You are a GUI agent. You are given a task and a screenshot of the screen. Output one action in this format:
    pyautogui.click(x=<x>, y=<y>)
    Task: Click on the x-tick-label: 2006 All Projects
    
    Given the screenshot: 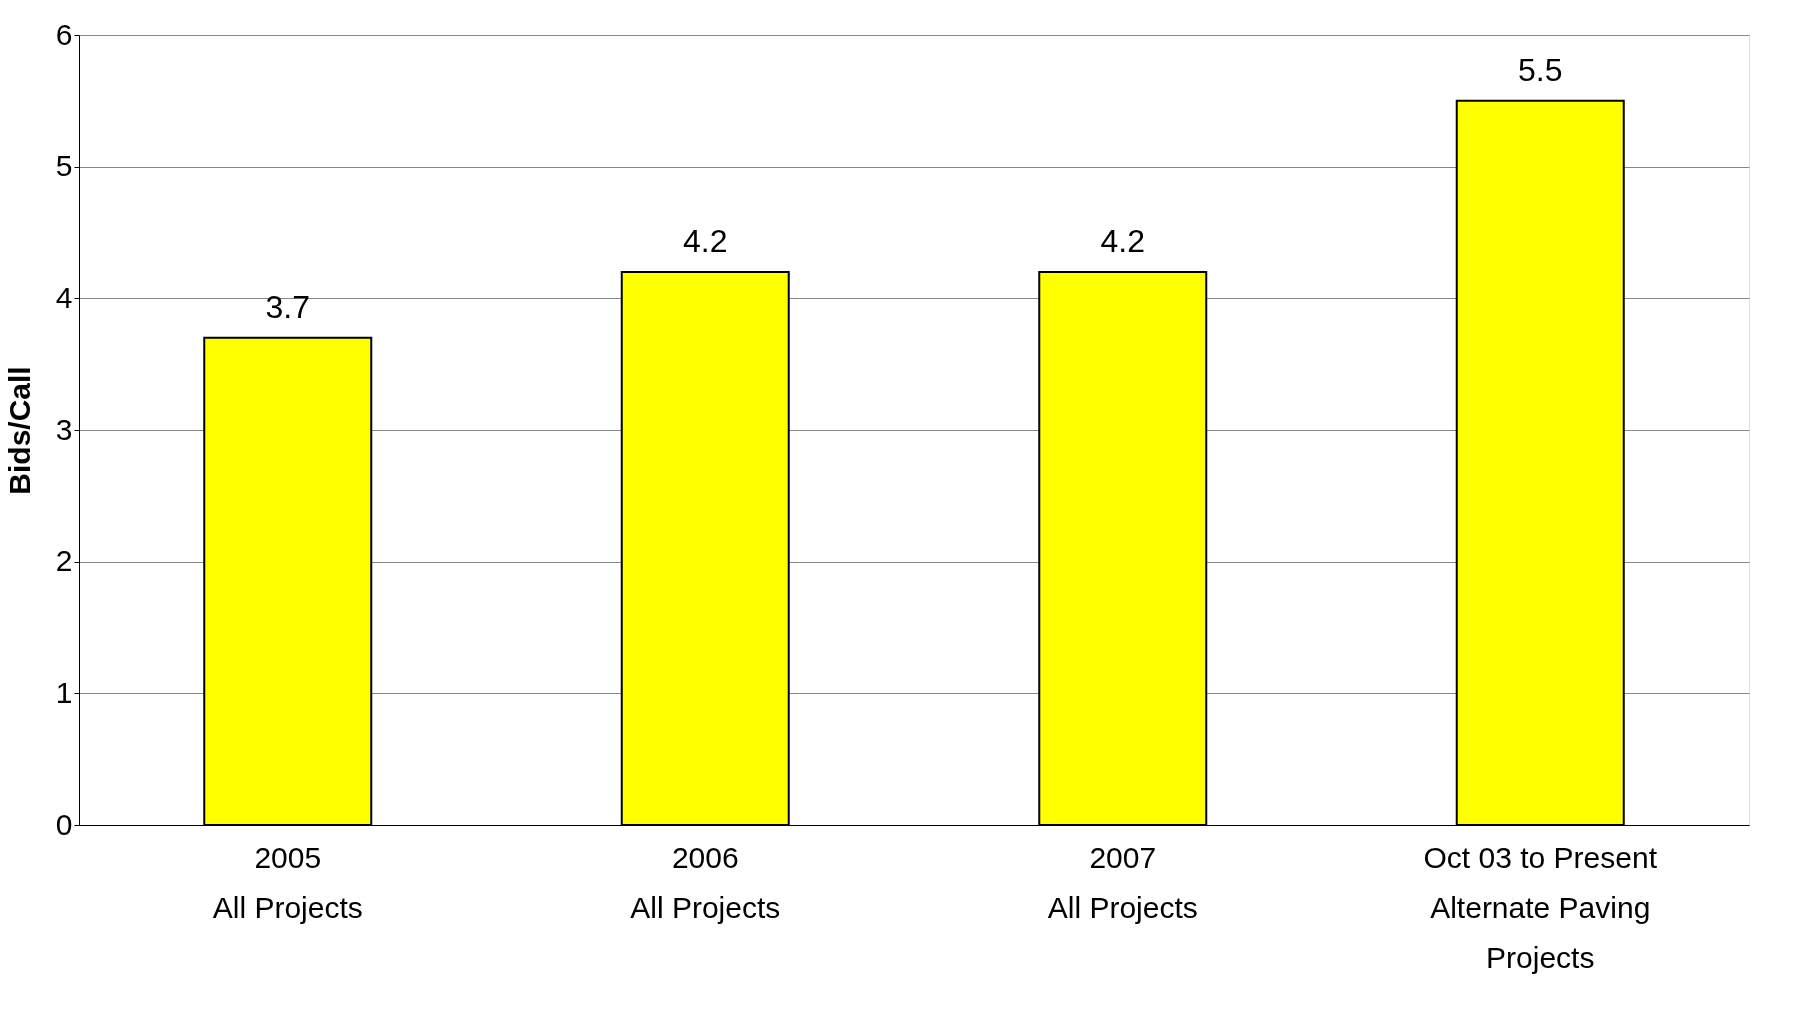 What is the action you would take?
    pyautogui.click(x=705, y=882)
    